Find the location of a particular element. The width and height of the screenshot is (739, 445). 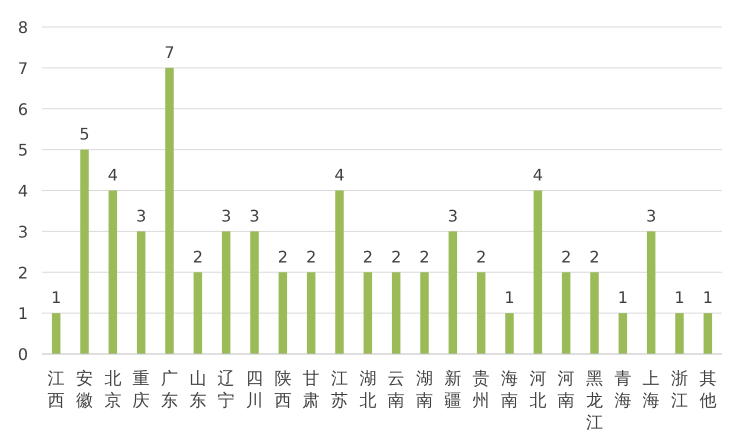

x-tick-label: 湖北 is located at coordinates (367, 390).